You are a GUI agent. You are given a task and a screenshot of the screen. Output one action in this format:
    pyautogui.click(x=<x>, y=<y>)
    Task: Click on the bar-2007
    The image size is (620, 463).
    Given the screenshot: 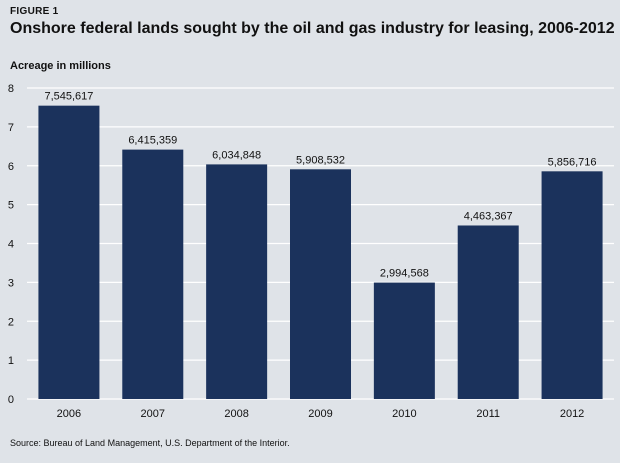 What is the action you would take?
    pyautogui.click(x=153, y=274)
    